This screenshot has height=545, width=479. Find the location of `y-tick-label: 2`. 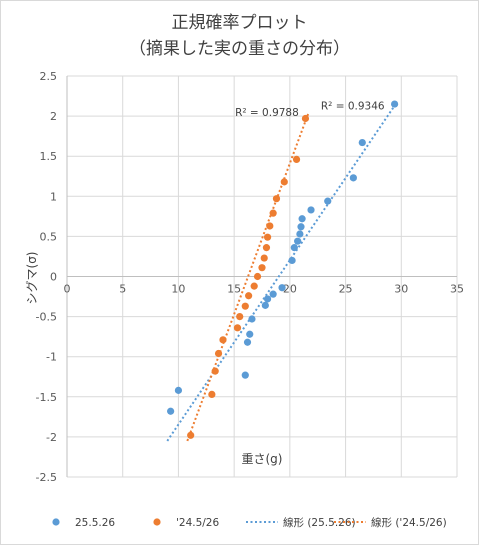

y-tick-label: 2 is located at coordinates (53, 116).